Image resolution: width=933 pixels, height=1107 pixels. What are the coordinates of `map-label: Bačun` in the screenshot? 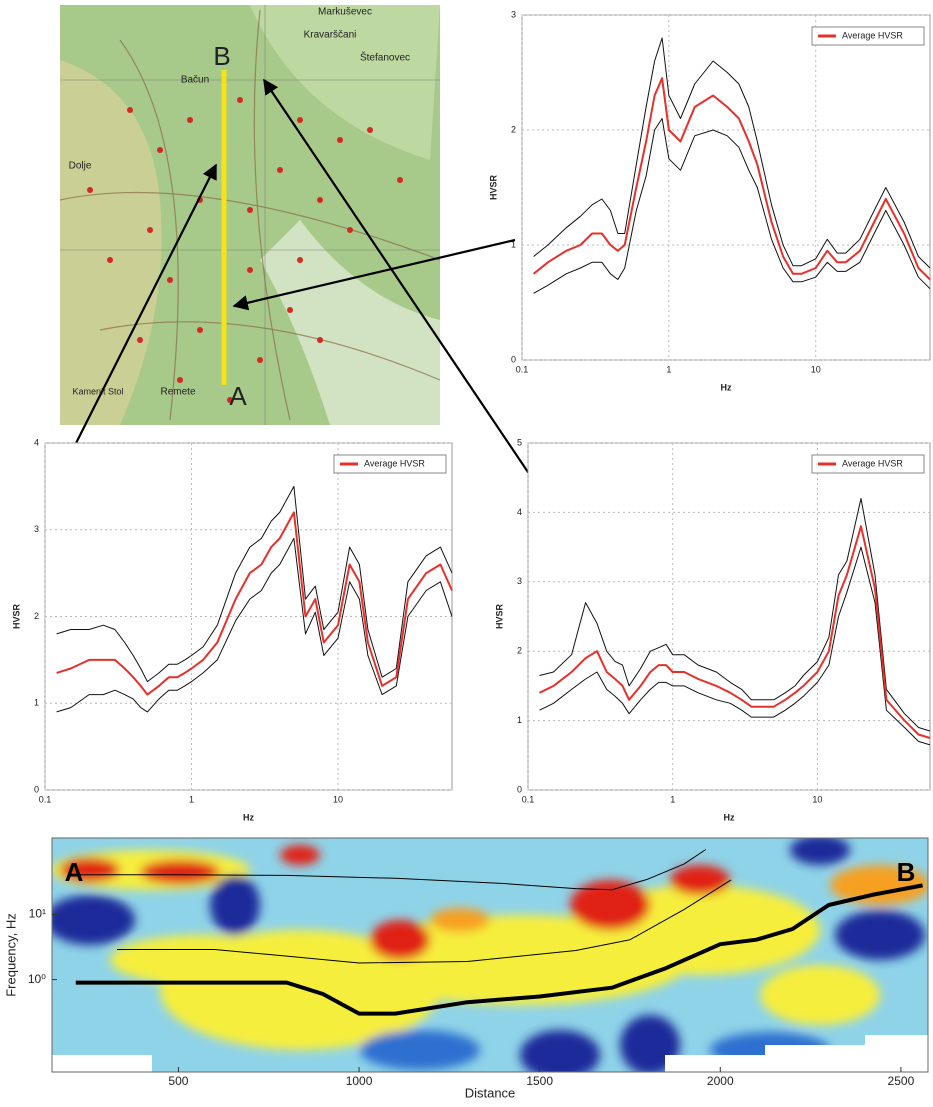 It's located at (195, 80).